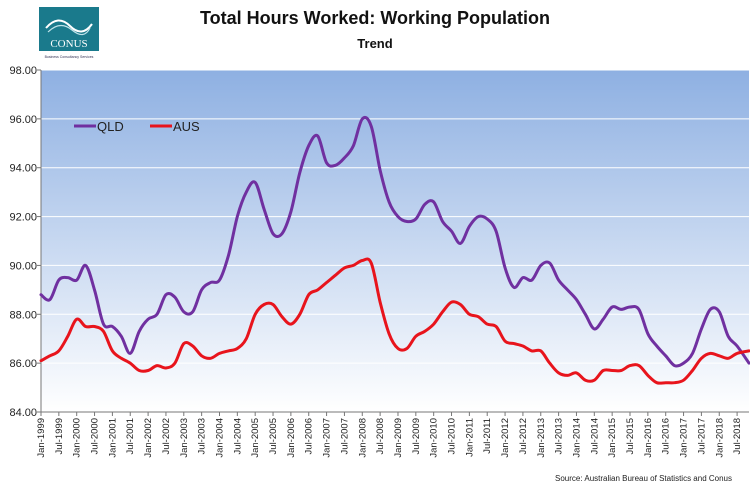 Image resolution: width=750 pixels, height=490 pixels. I want to click on x-tick-label: Jul-2002, so click(166, 436).